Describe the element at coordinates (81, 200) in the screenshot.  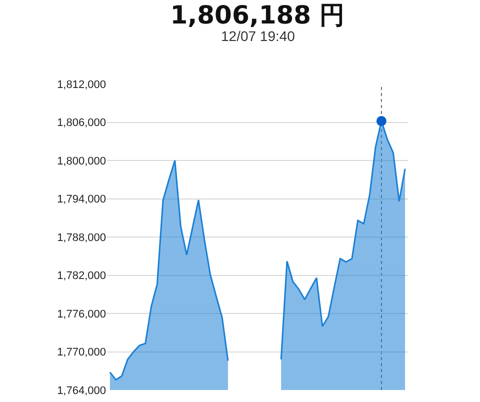
I see `y-tick-label: 1,794,000` at that location.